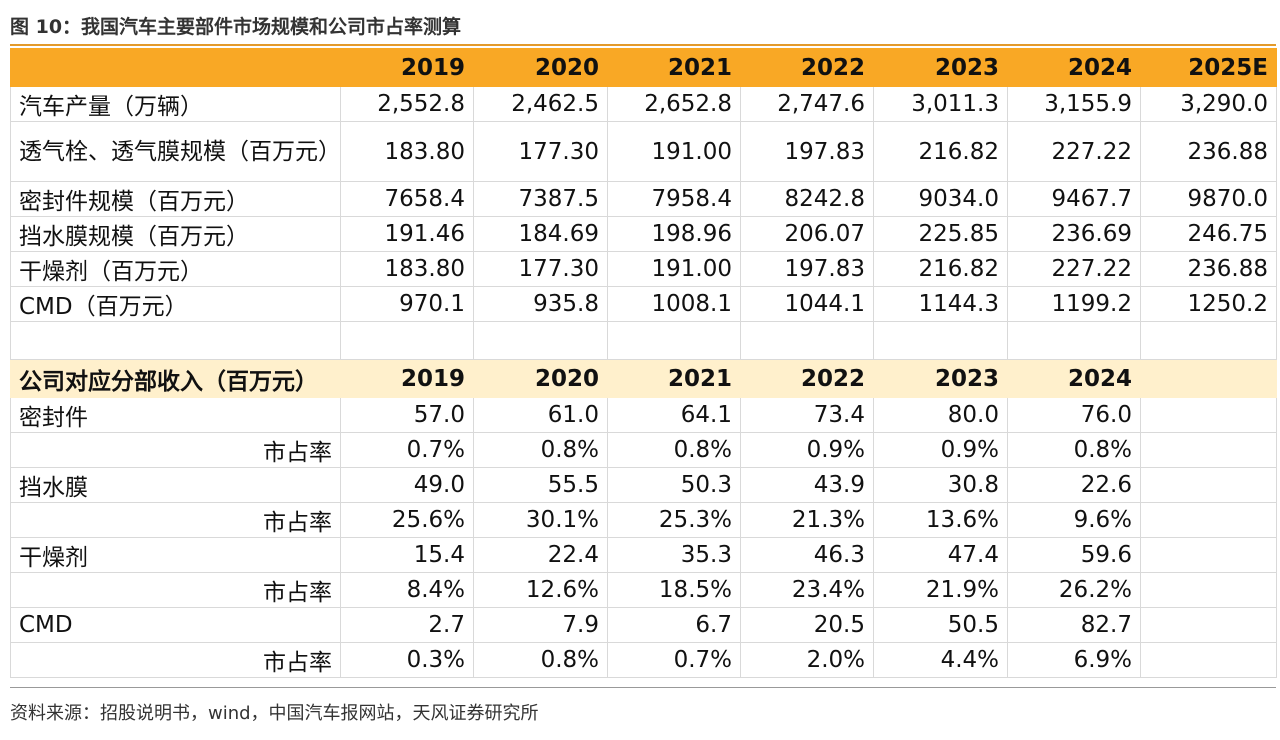 This screenshot has height=740, width=1280. Describe the element at coordinates (940, 660) in the screenshot. I see `value-cell: 4.4%` at that location.